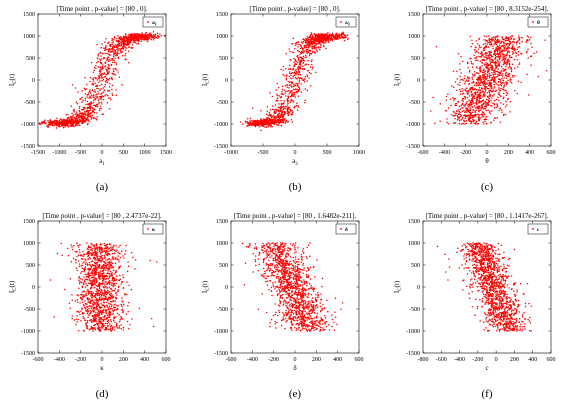  Describe the element at coordinates (418, 81) in the screenshot. I see `y-tick-label: 0` at that location.